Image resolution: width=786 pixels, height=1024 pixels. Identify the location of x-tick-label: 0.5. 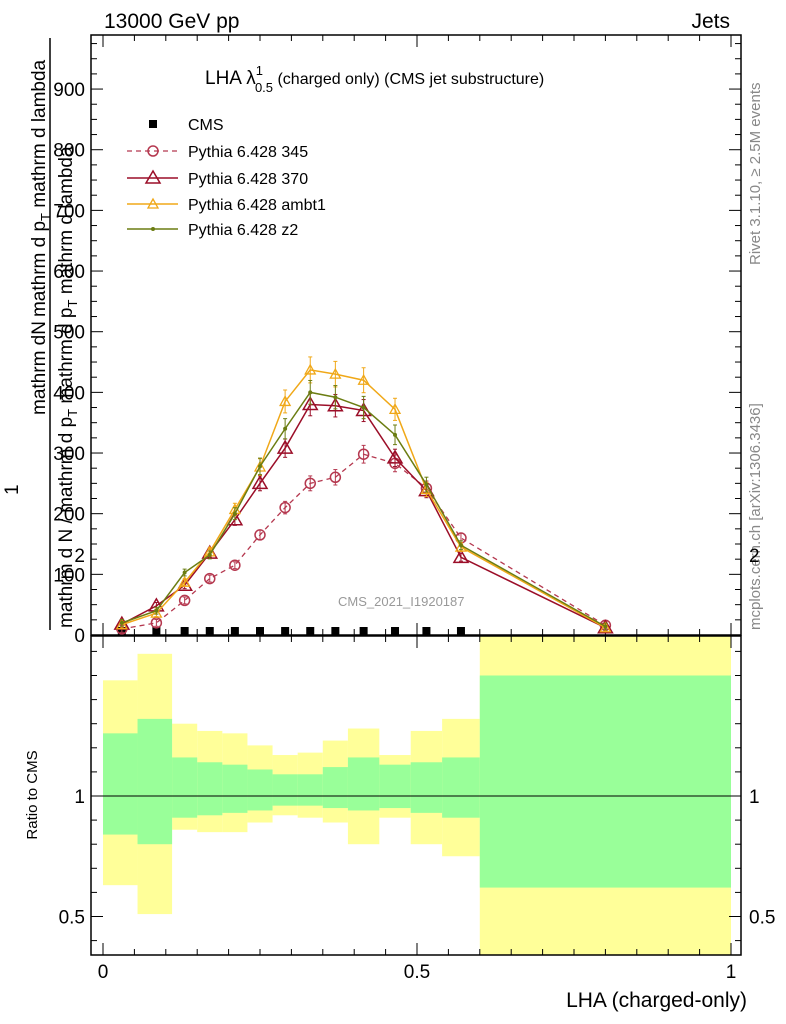
(417, 972).